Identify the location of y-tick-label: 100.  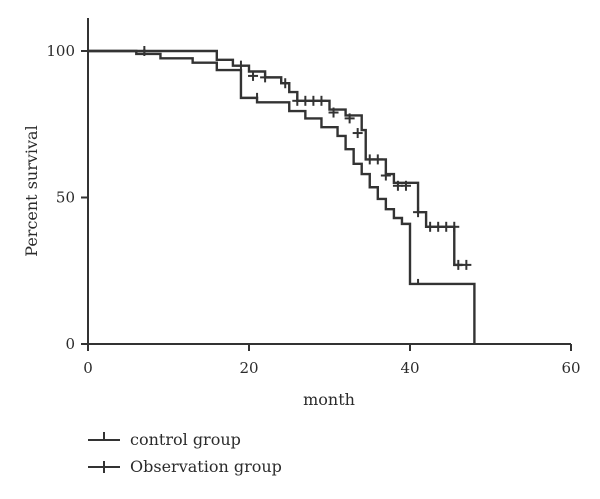
(60, 51).